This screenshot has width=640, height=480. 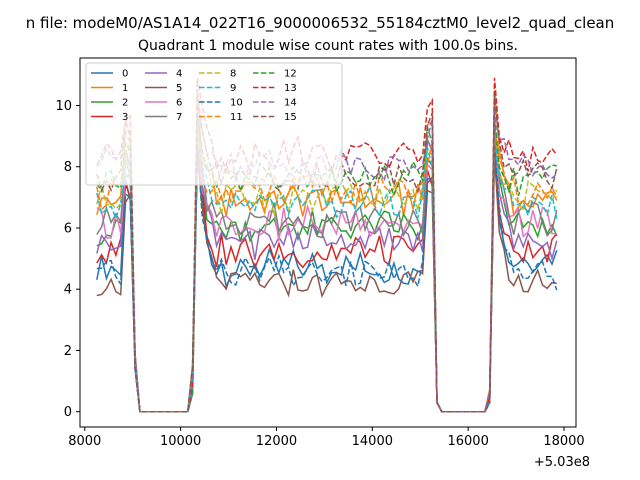 I want to click on legend-label-4: 4, so click(x=179, y=74).